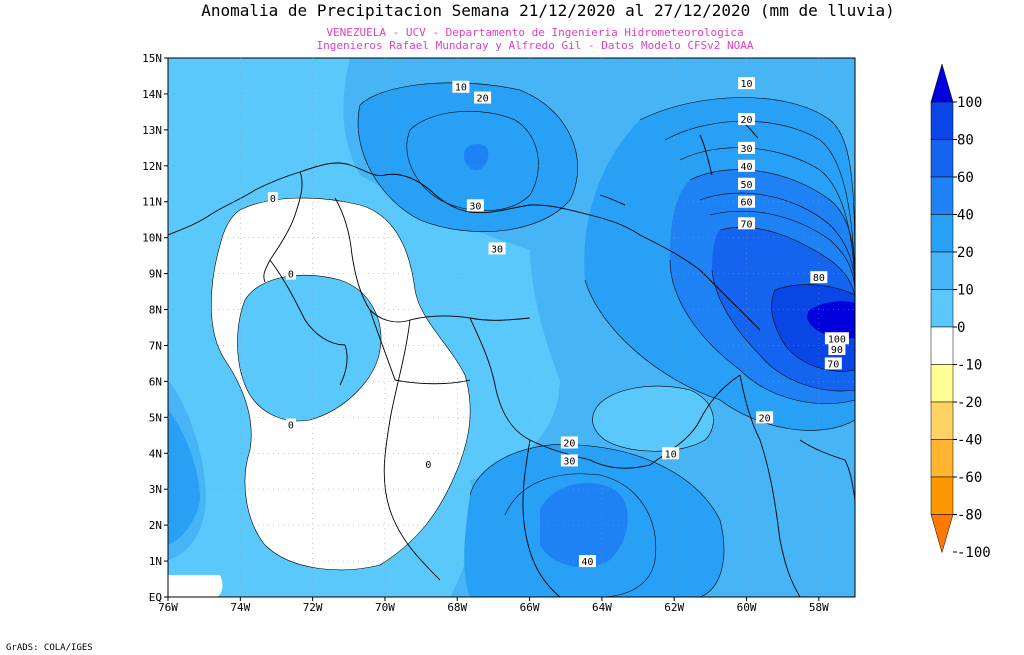  What do you see at coordinates (155, 489) in the screenshot?
I see `lat-tick-label: 3N` at bounding box center [155, 489].